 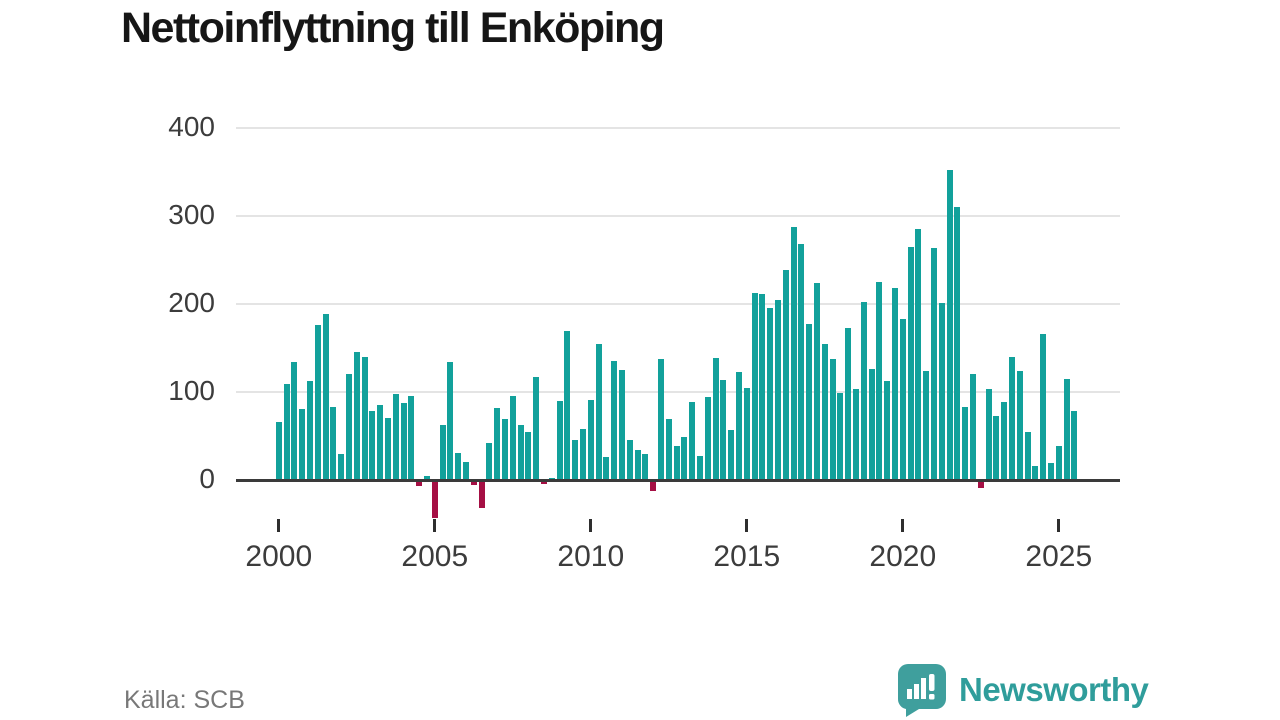 What do you see at coordinates (380, 442) in the screenshot?
I see `bar-2003-Q2` at bounding box center [380, 442].